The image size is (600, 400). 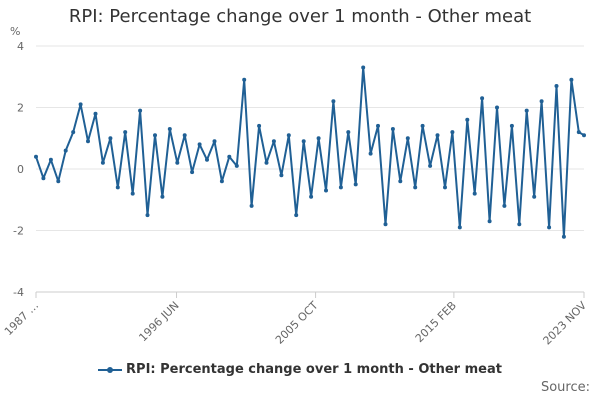 I want to click on x-tick-label: 2005 OCT, so click(x=297, y=323).